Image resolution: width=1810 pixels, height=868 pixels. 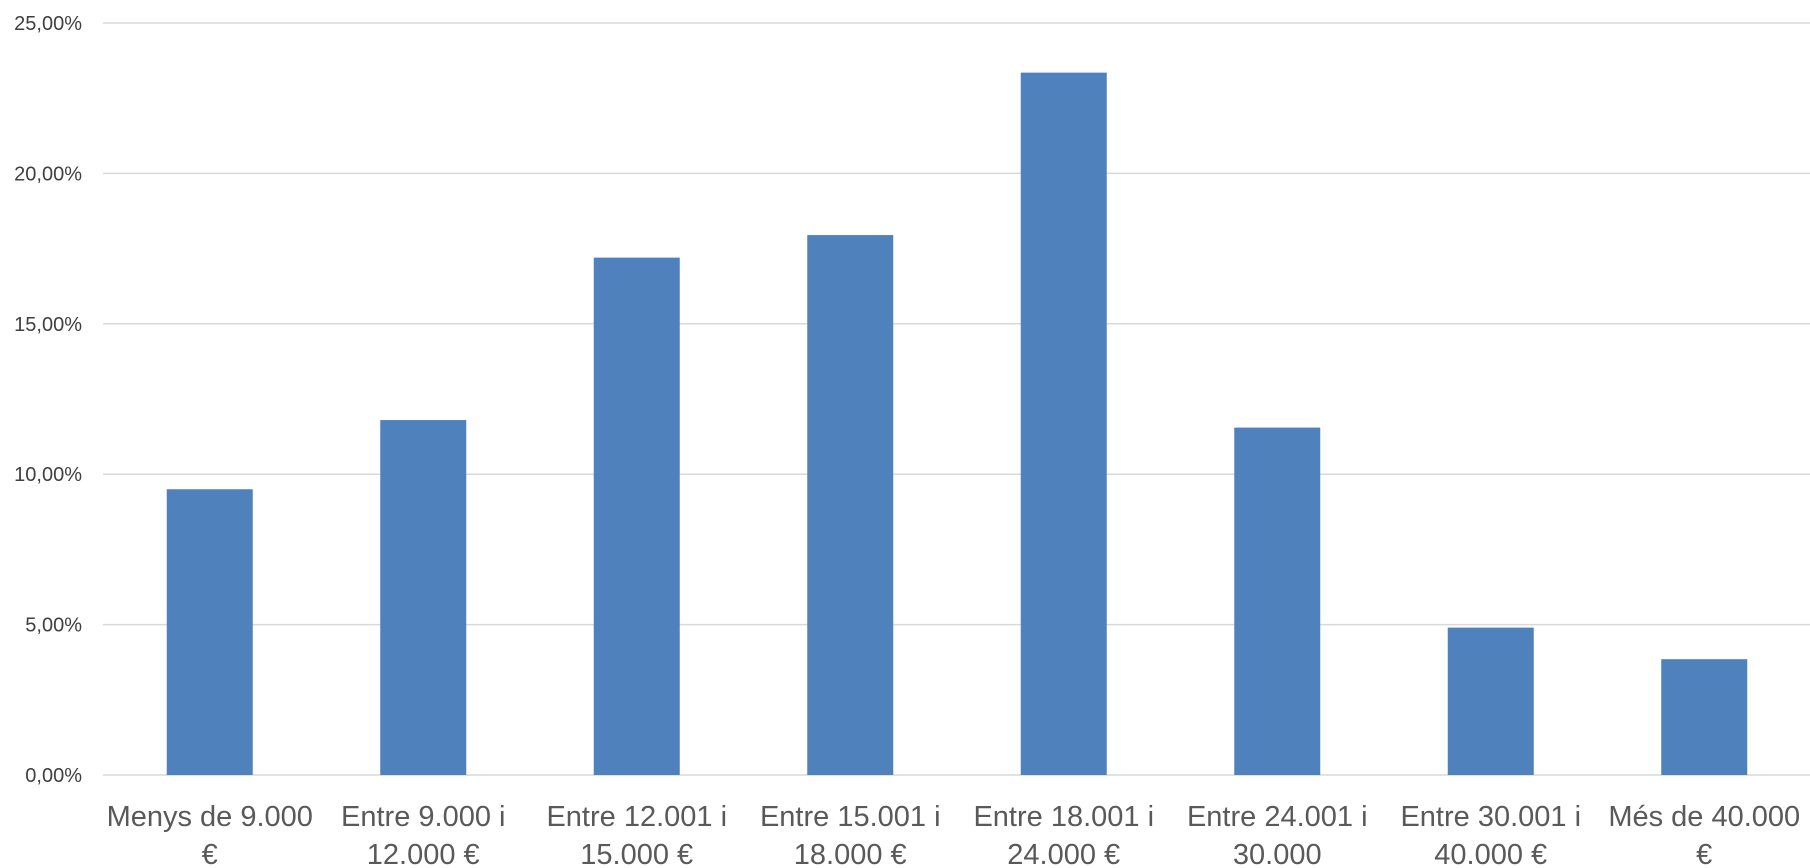 I want to click on y-axis-tick-labels: 0,00% 5,00% 10,00% 15,00% 20,00% 25,00%, so click(x=48, y=400).